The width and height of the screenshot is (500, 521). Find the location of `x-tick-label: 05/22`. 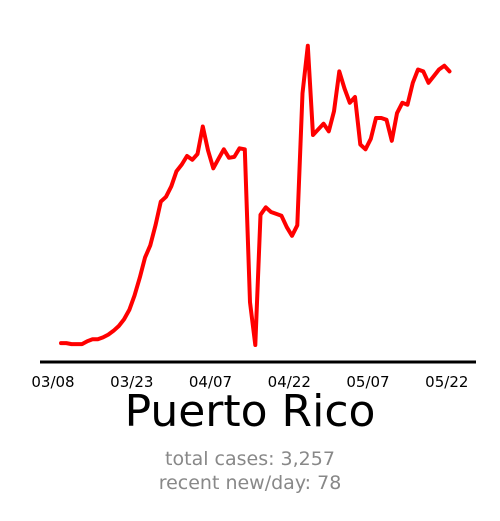

x-tick-label: 05/22 is located at coordinates (446, 382).